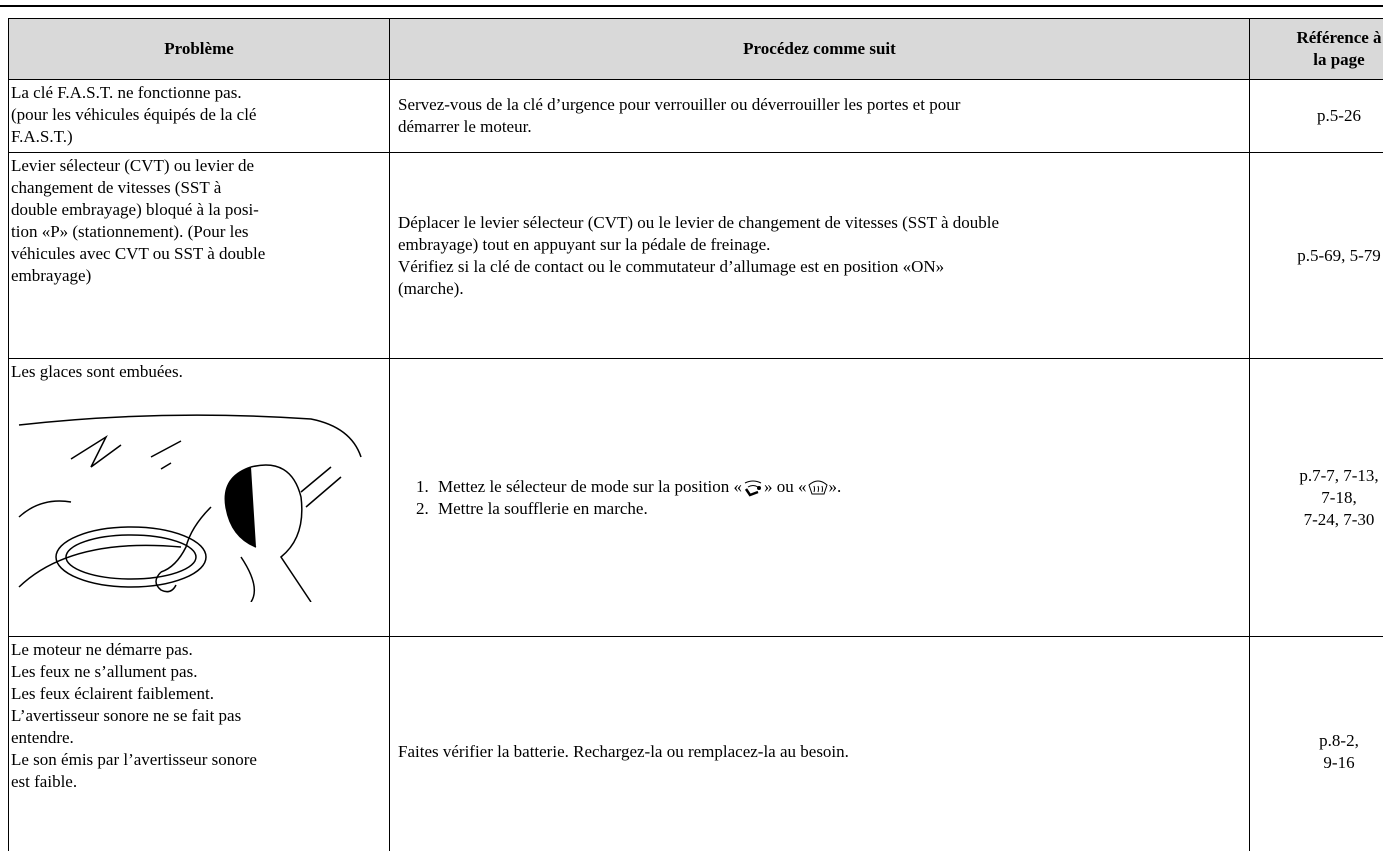 The height and width of the screenshot is (851, 1383). I want to click on defrost-icon, so click(817, 487).